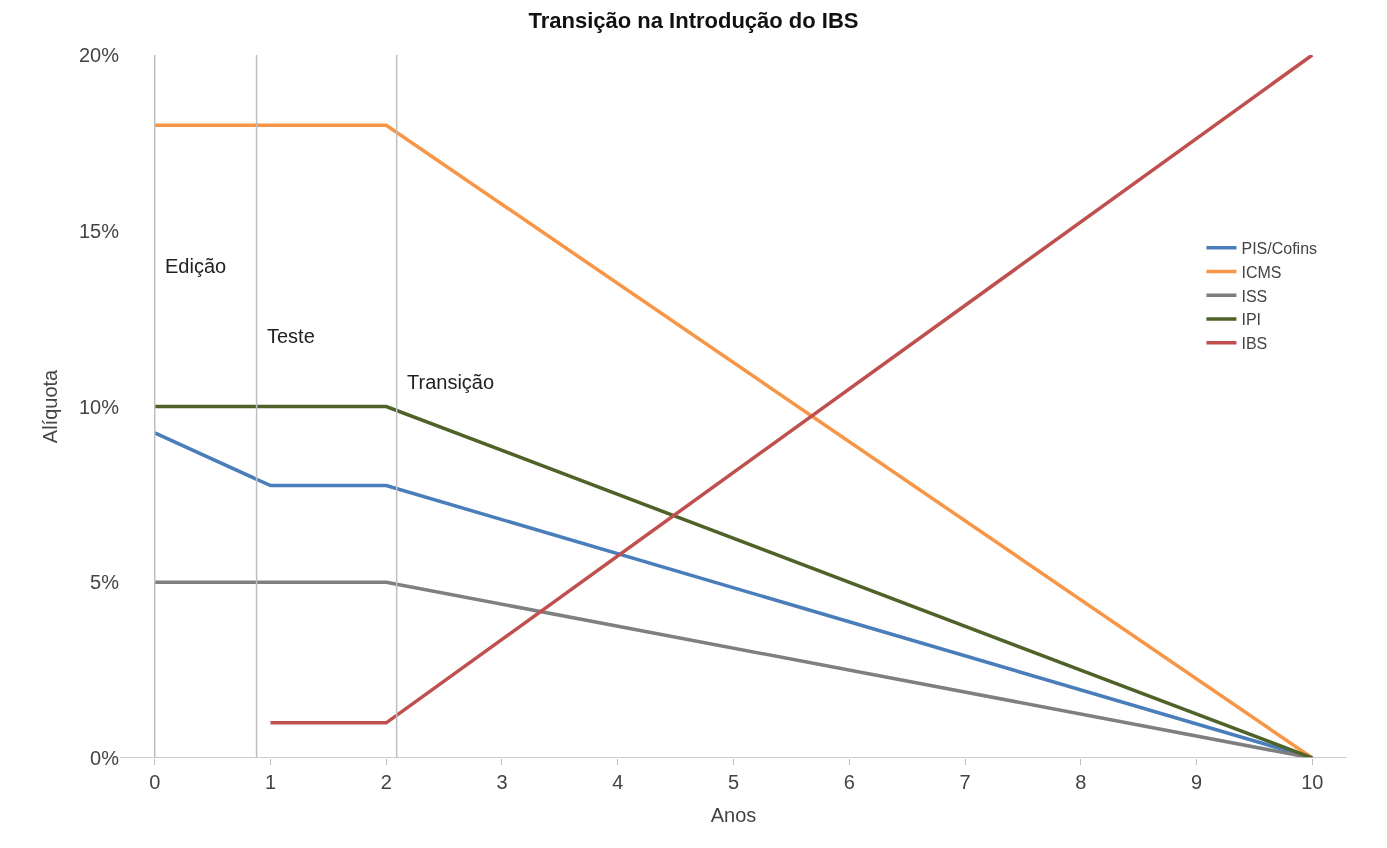  Describe the element at coordinates (99, 406) in the screenshot. I see `y-tick-label: 10%` at that location.